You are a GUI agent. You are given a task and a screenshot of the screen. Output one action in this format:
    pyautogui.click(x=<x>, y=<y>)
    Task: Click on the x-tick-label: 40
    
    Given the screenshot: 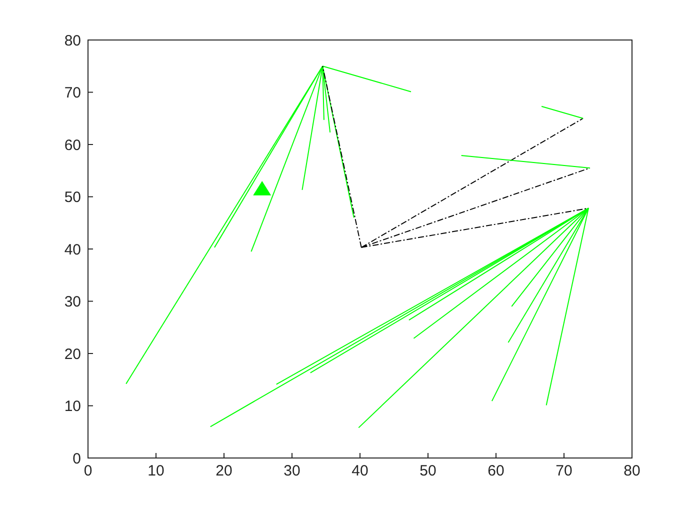 What is the action you would take?
    pyautogui.click(x=360, y=471)
    